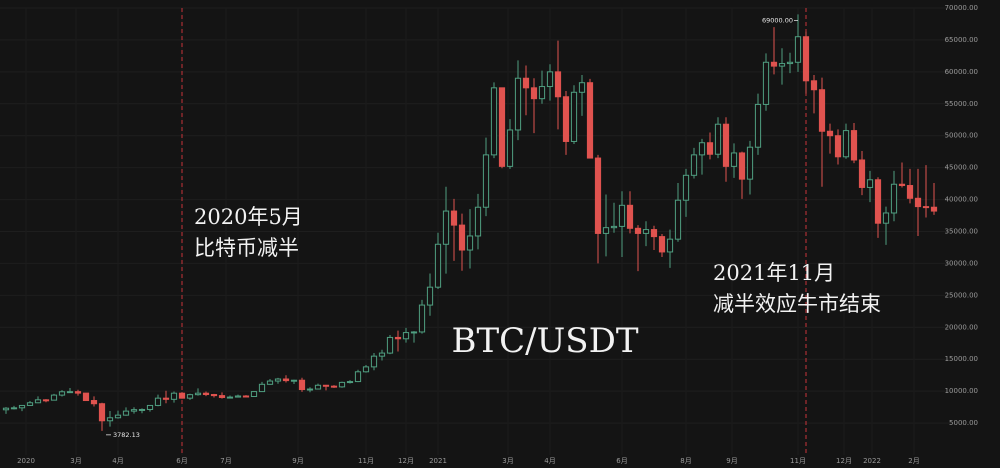  I want to click on y-tick-label: 15000.00, so click(961, 359).